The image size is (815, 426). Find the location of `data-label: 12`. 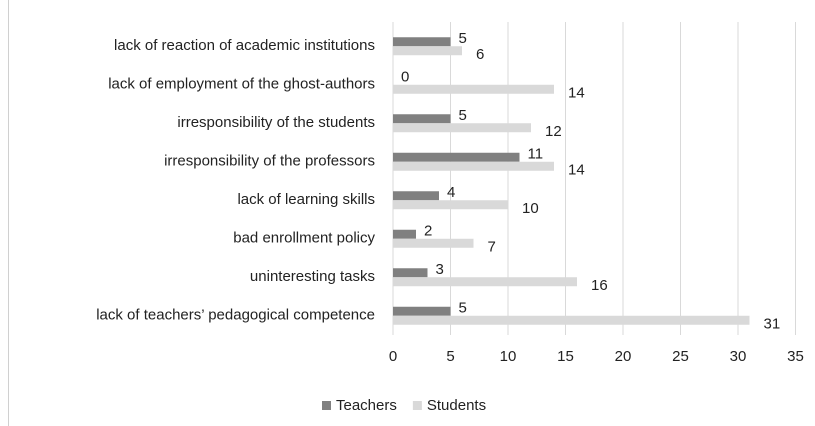

data-label: 12 is located at coordinates (553, 131).